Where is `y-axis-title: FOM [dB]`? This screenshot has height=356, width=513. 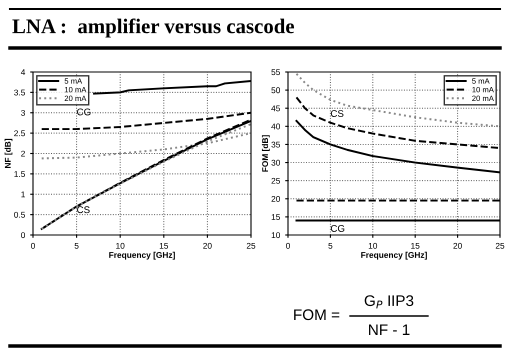 y-axis-title: FOM [dB] is located at coordinates (266, 153).